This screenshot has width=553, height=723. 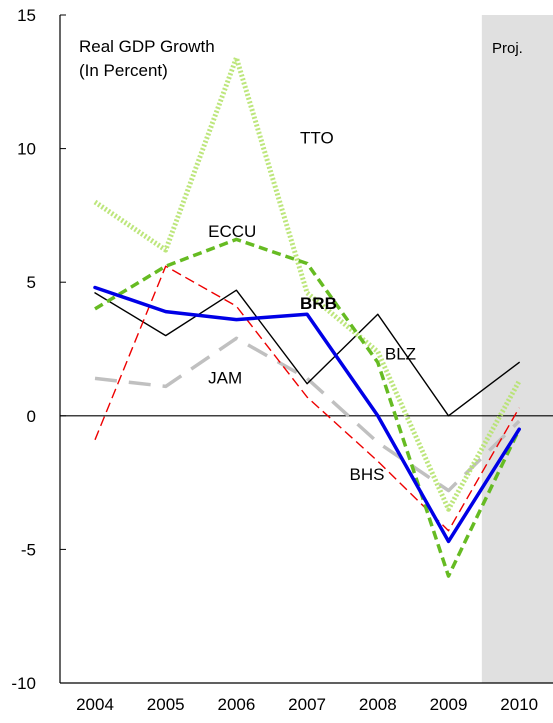 What do you see at coordinates (23, 683) in the screenshot?
I see `y-tick-label: -10` at bounding box center [23, 683].